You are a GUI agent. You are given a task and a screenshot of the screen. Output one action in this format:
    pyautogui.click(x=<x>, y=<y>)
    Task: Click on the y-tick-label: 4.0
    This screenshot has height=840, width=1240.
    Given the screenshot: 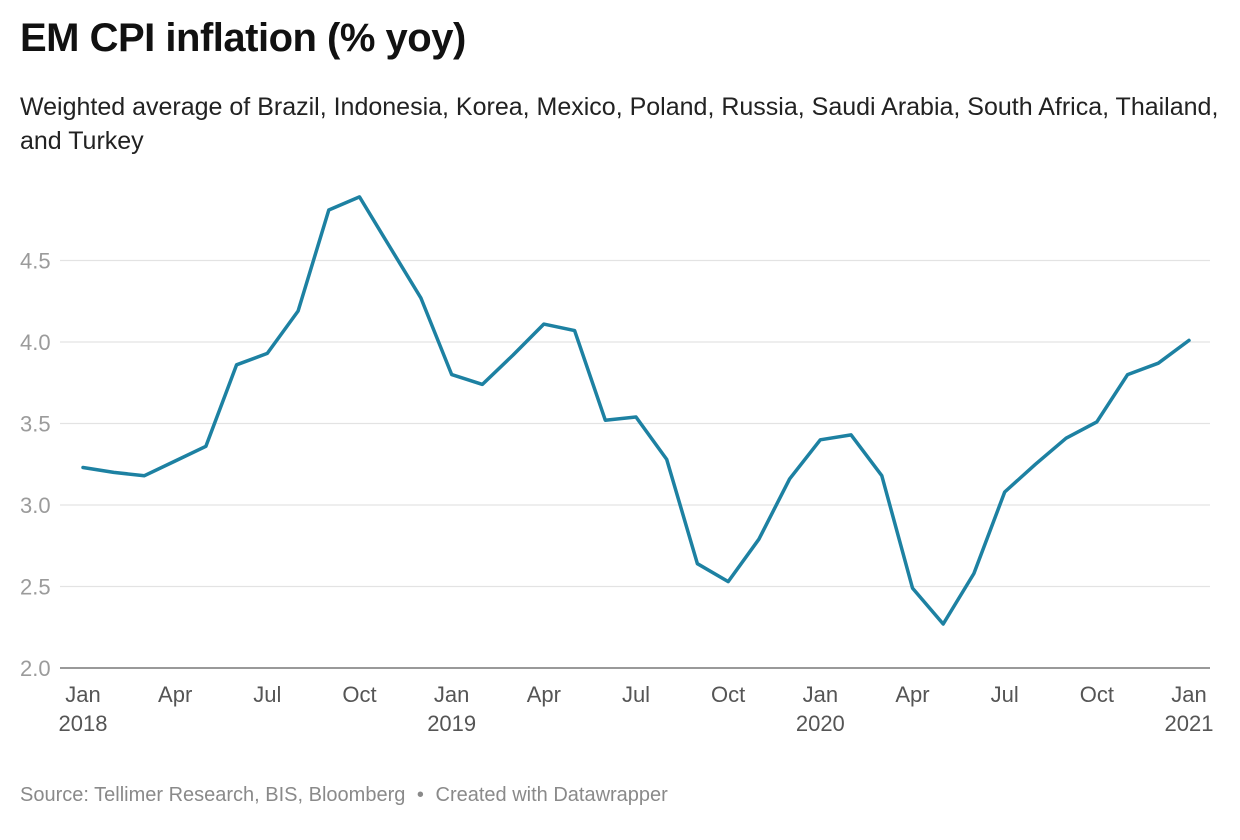 What is the action you would take?
    pyautogui.click(x=35, y=342)
    